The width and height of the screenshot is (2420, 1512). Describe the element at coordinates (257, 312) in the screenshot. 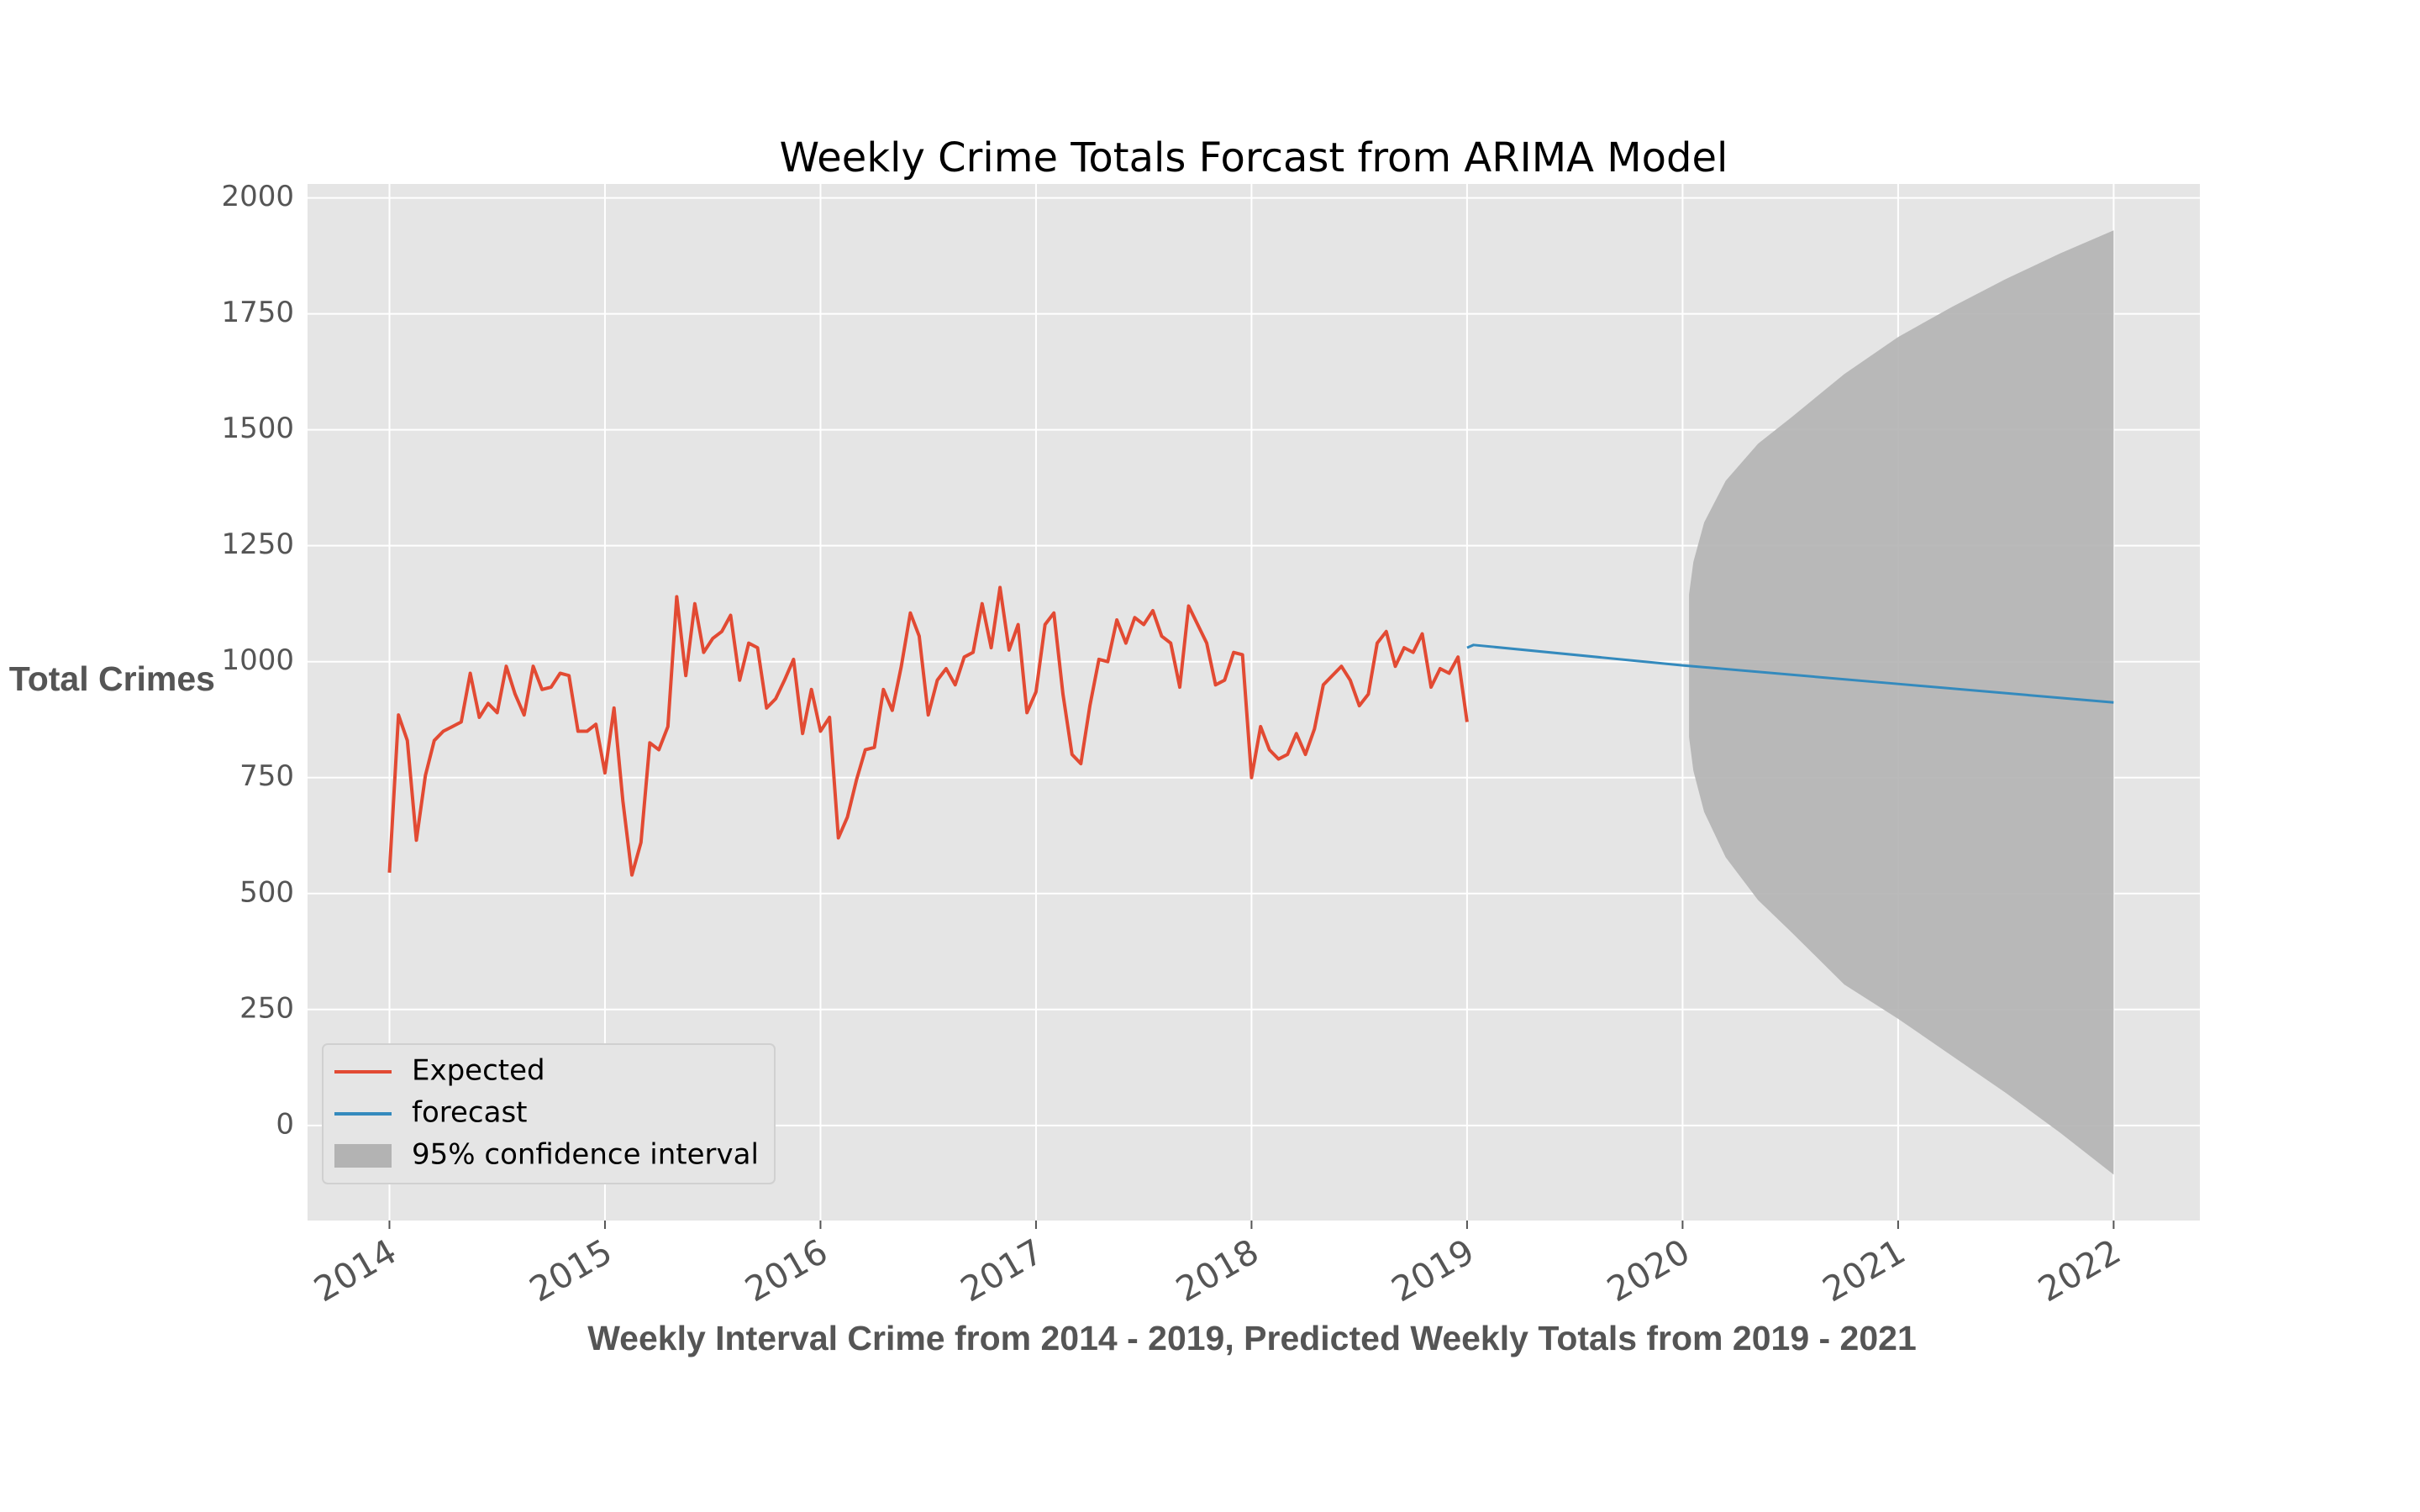

I see `y-tick-label: 1750` at that location.